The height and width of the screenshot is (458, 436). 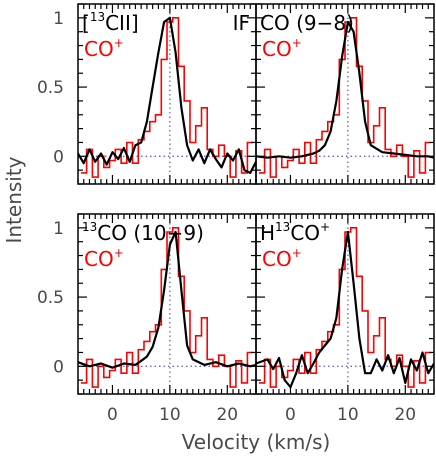 I want to click on panel-label-h13co: H13CO+, so click(x=295, y=232).